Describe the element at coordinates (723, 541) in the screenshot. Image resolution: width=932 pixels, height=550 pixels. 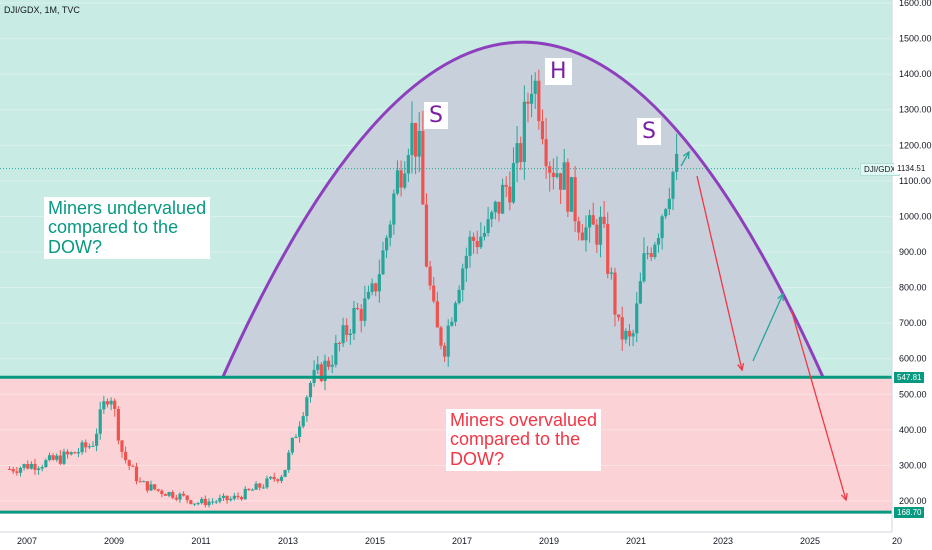
I see `x-tick-label: 2023` at that location.